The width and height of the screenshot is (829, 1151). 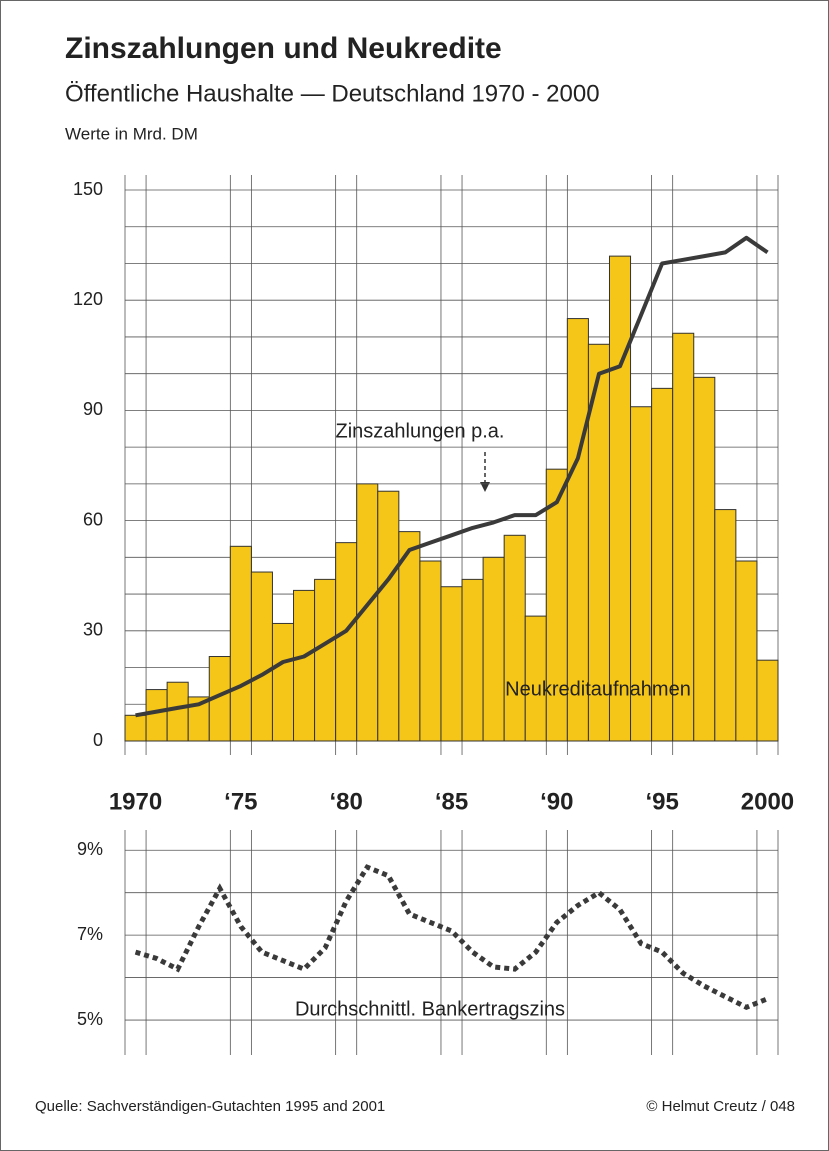 I want to click on x-tick-label: ‘75, so click(x=240, y=801).